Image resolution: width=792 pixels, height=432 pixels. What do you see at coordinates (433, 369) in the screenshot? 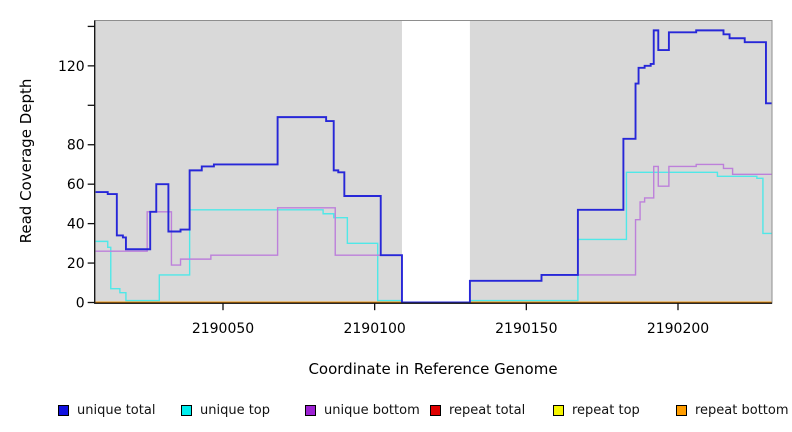
I see `x-axis-title: Coordinate in Reference Genome` at bounding box center [433, 369].